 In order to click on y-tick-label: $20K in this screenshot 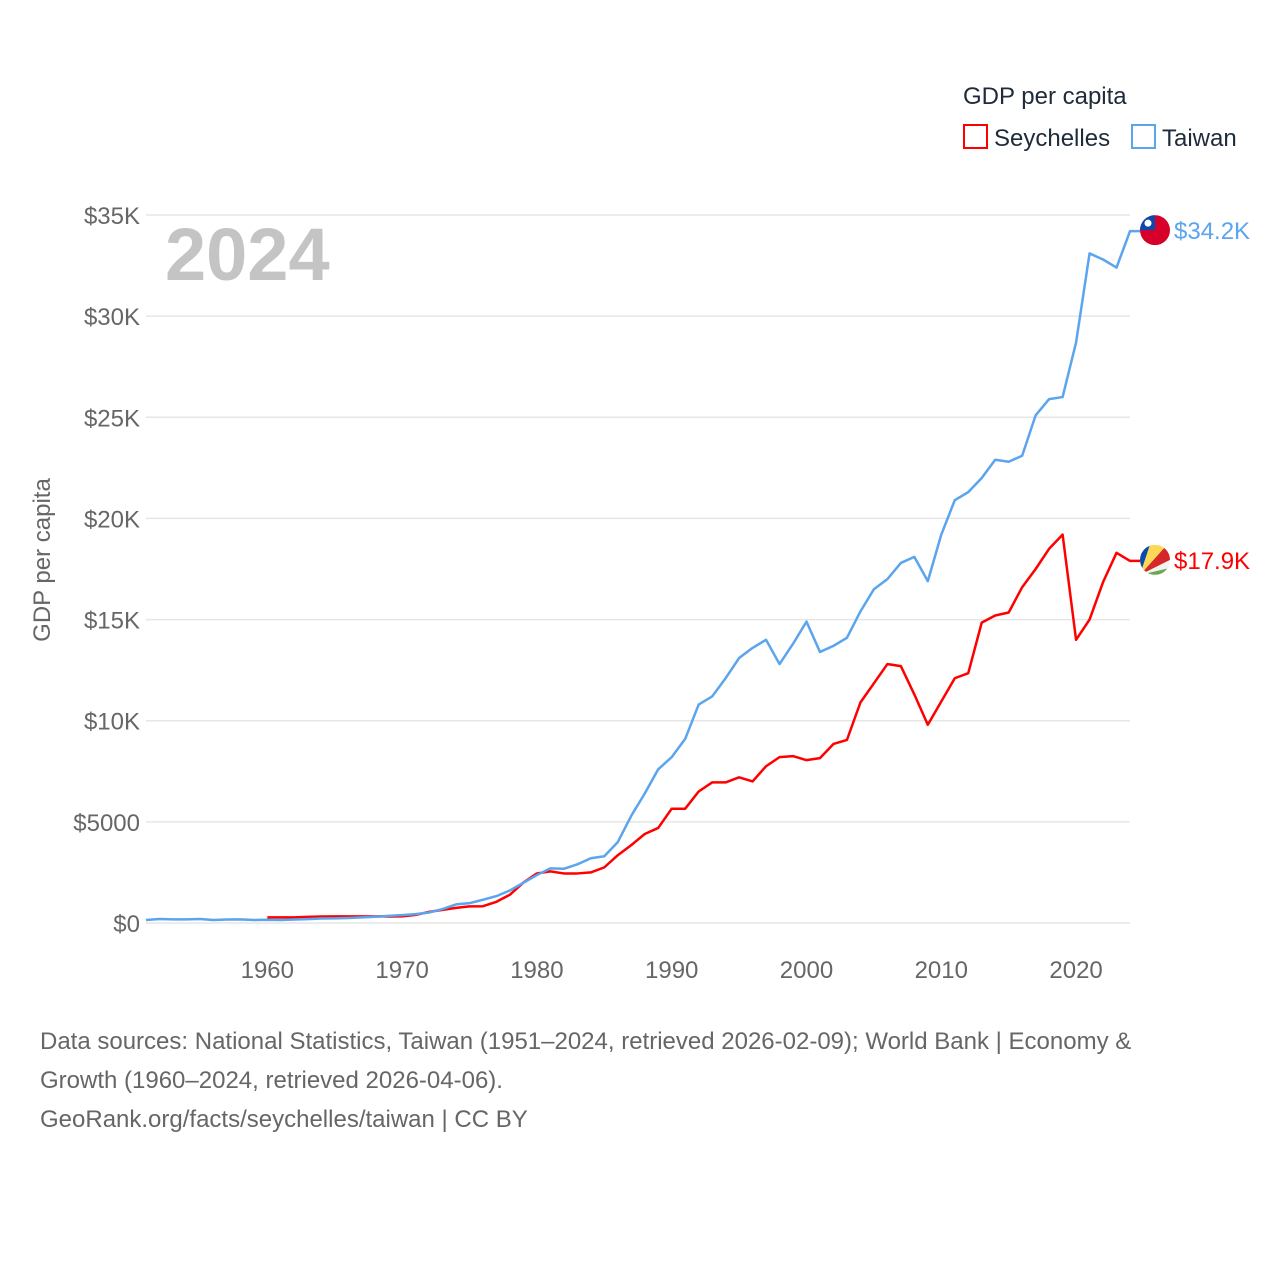, I will do `click(112, 519)`.